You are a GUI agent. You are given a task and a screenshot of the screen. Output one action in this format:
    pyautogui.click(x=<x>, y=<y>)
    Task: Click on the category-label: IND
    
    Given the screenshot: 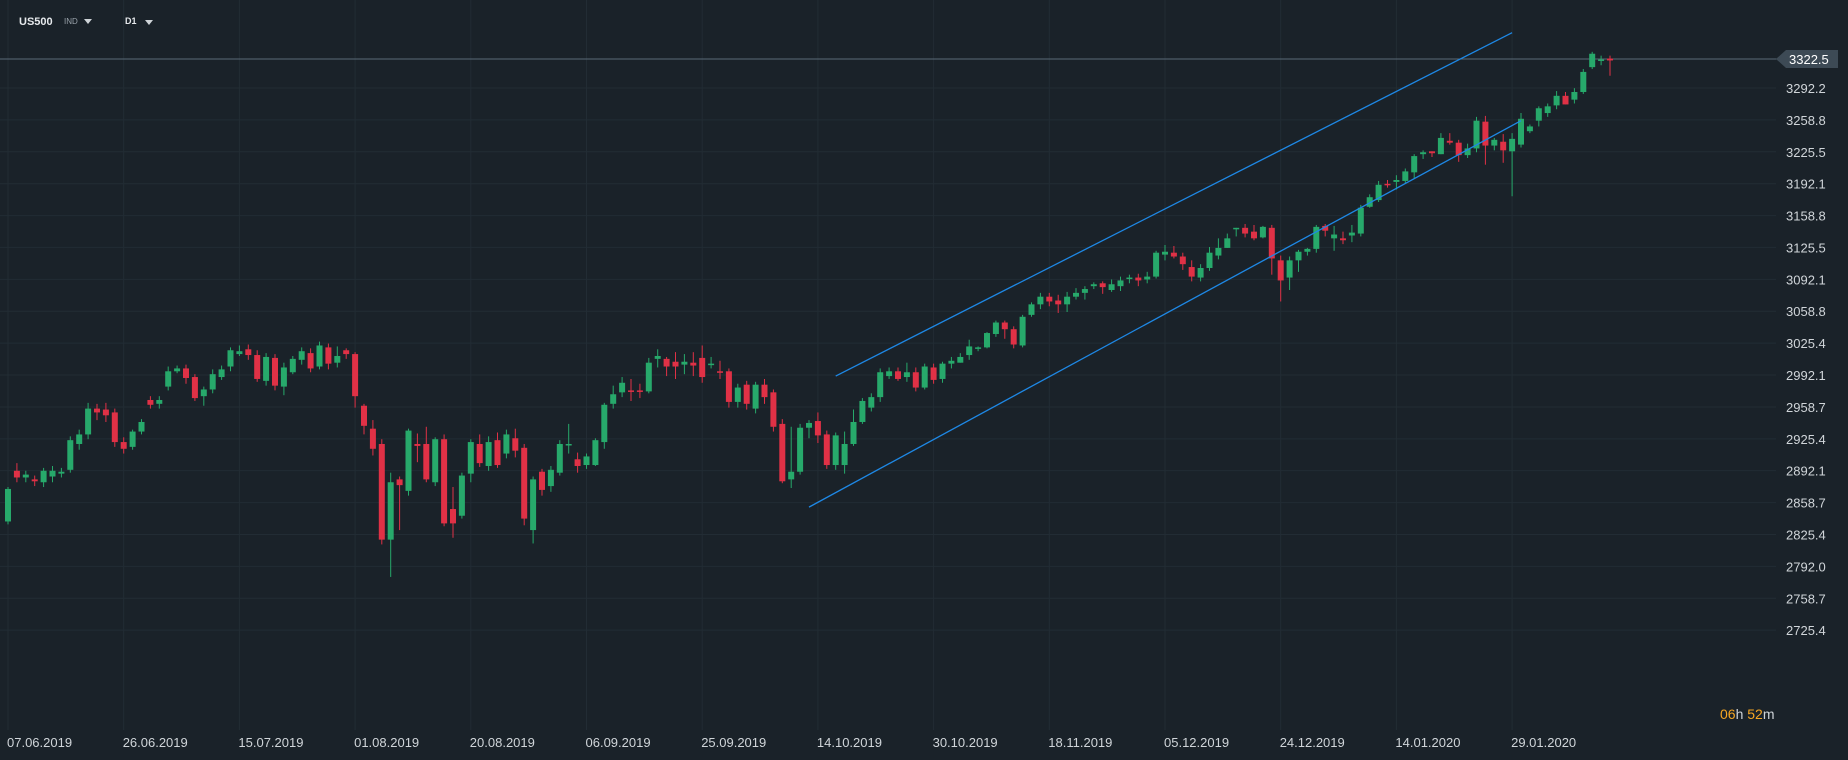 What is the action you would take?
    pyautogui.click(x=71, y=21)
    